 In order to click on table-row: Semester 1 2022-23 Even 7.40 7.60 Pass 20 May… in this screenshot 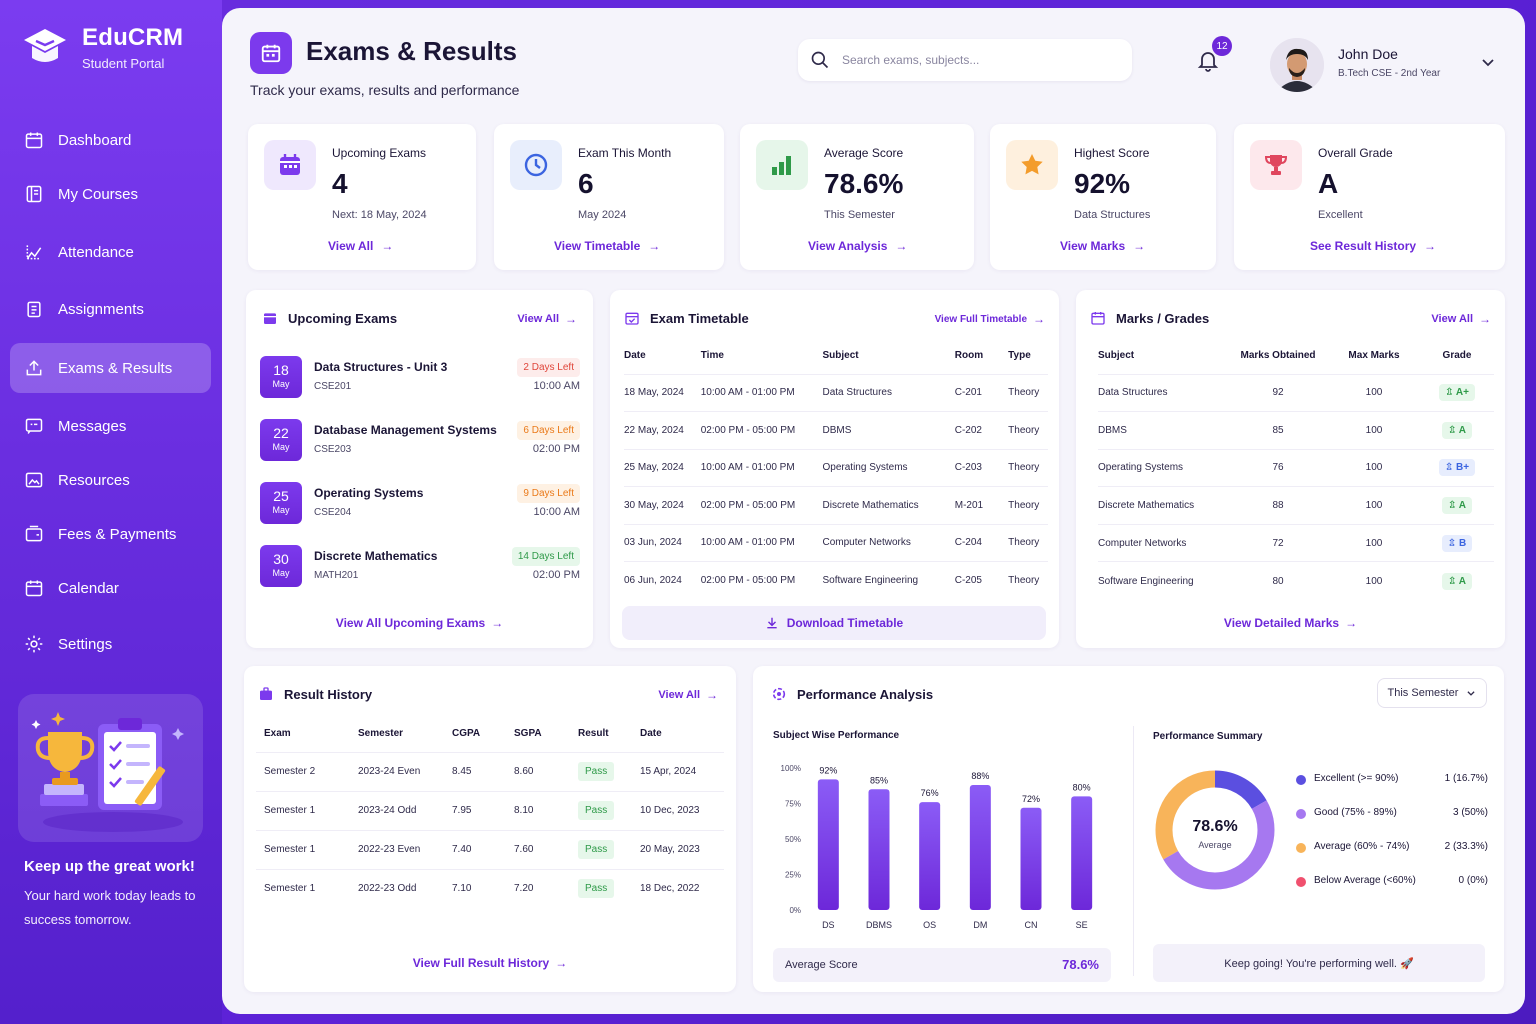, I will do `click(490, 849)`.